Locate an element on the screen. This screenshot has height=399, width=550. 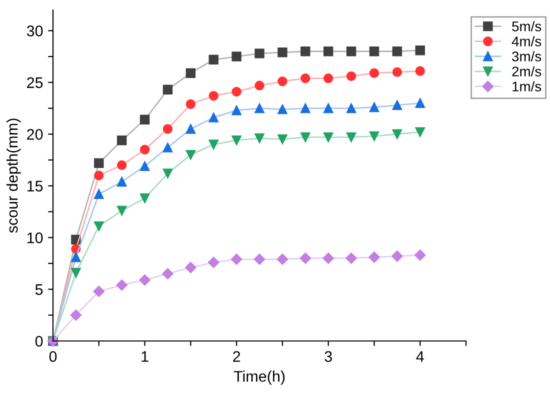
y-tick-label: 30 is located at coordinates (34, 31).